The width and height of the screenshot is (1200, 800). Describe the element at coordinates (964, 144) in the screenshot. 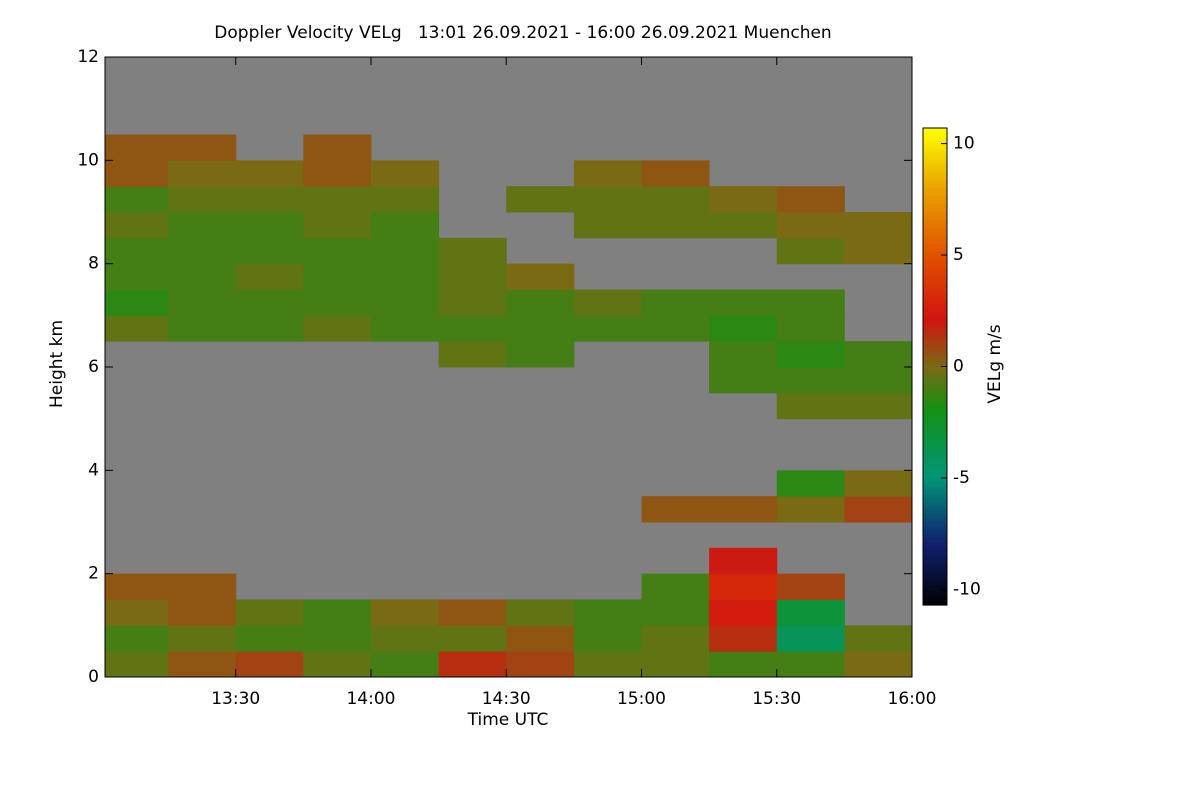

I see `colorbar-tick-label: 10` at that location.